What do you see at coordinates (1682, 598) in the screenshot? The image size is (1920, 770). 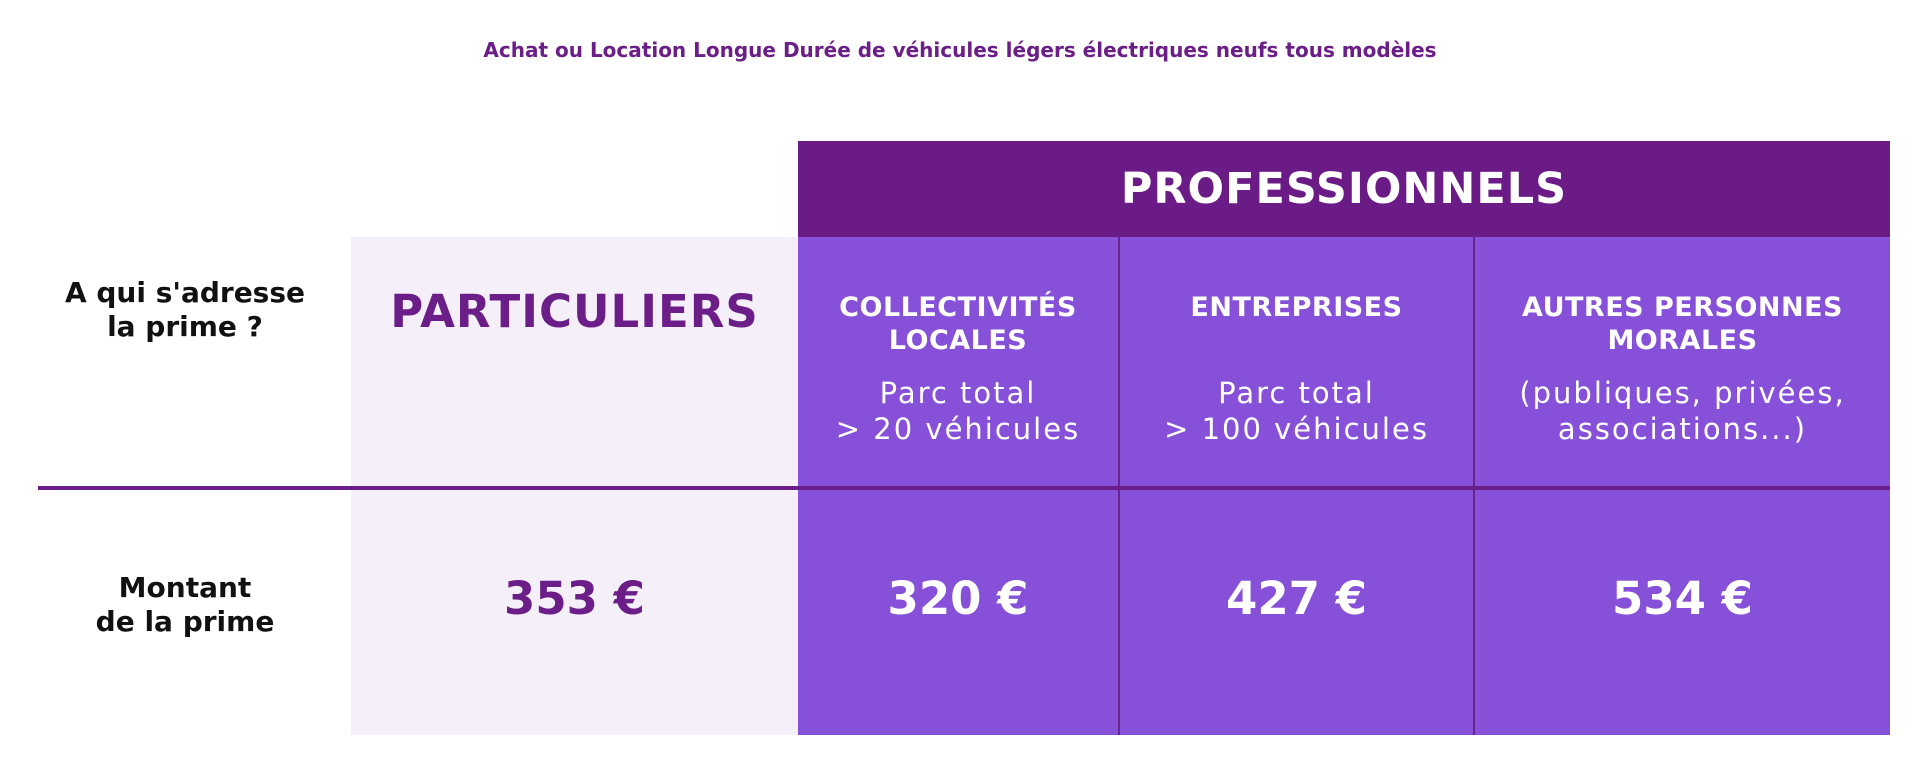 I see `autres-amount: 534 €` at bounding box center [1682, 598].